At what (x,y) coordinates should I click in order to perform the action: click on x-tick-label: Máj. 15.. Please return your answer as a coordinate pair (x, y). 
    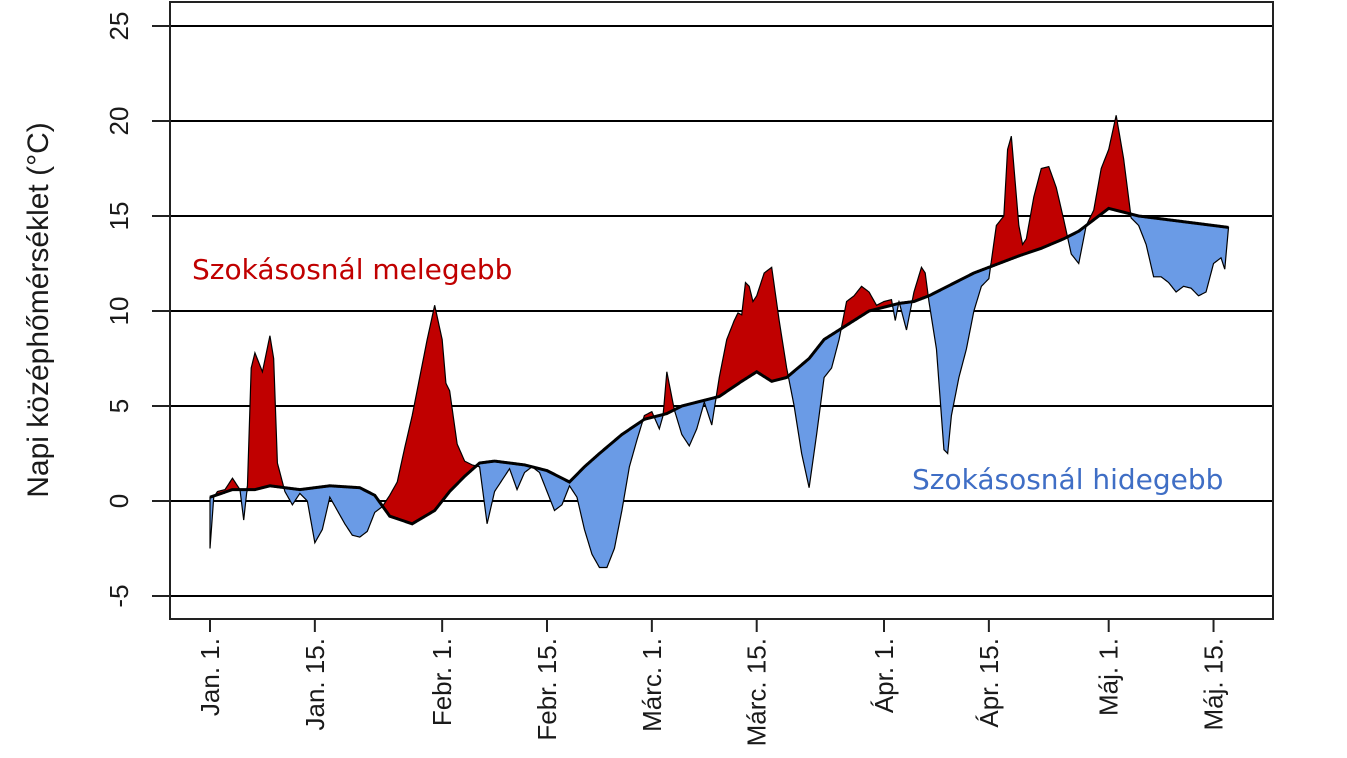
    Looking at the image, I should click on (1214, 684).